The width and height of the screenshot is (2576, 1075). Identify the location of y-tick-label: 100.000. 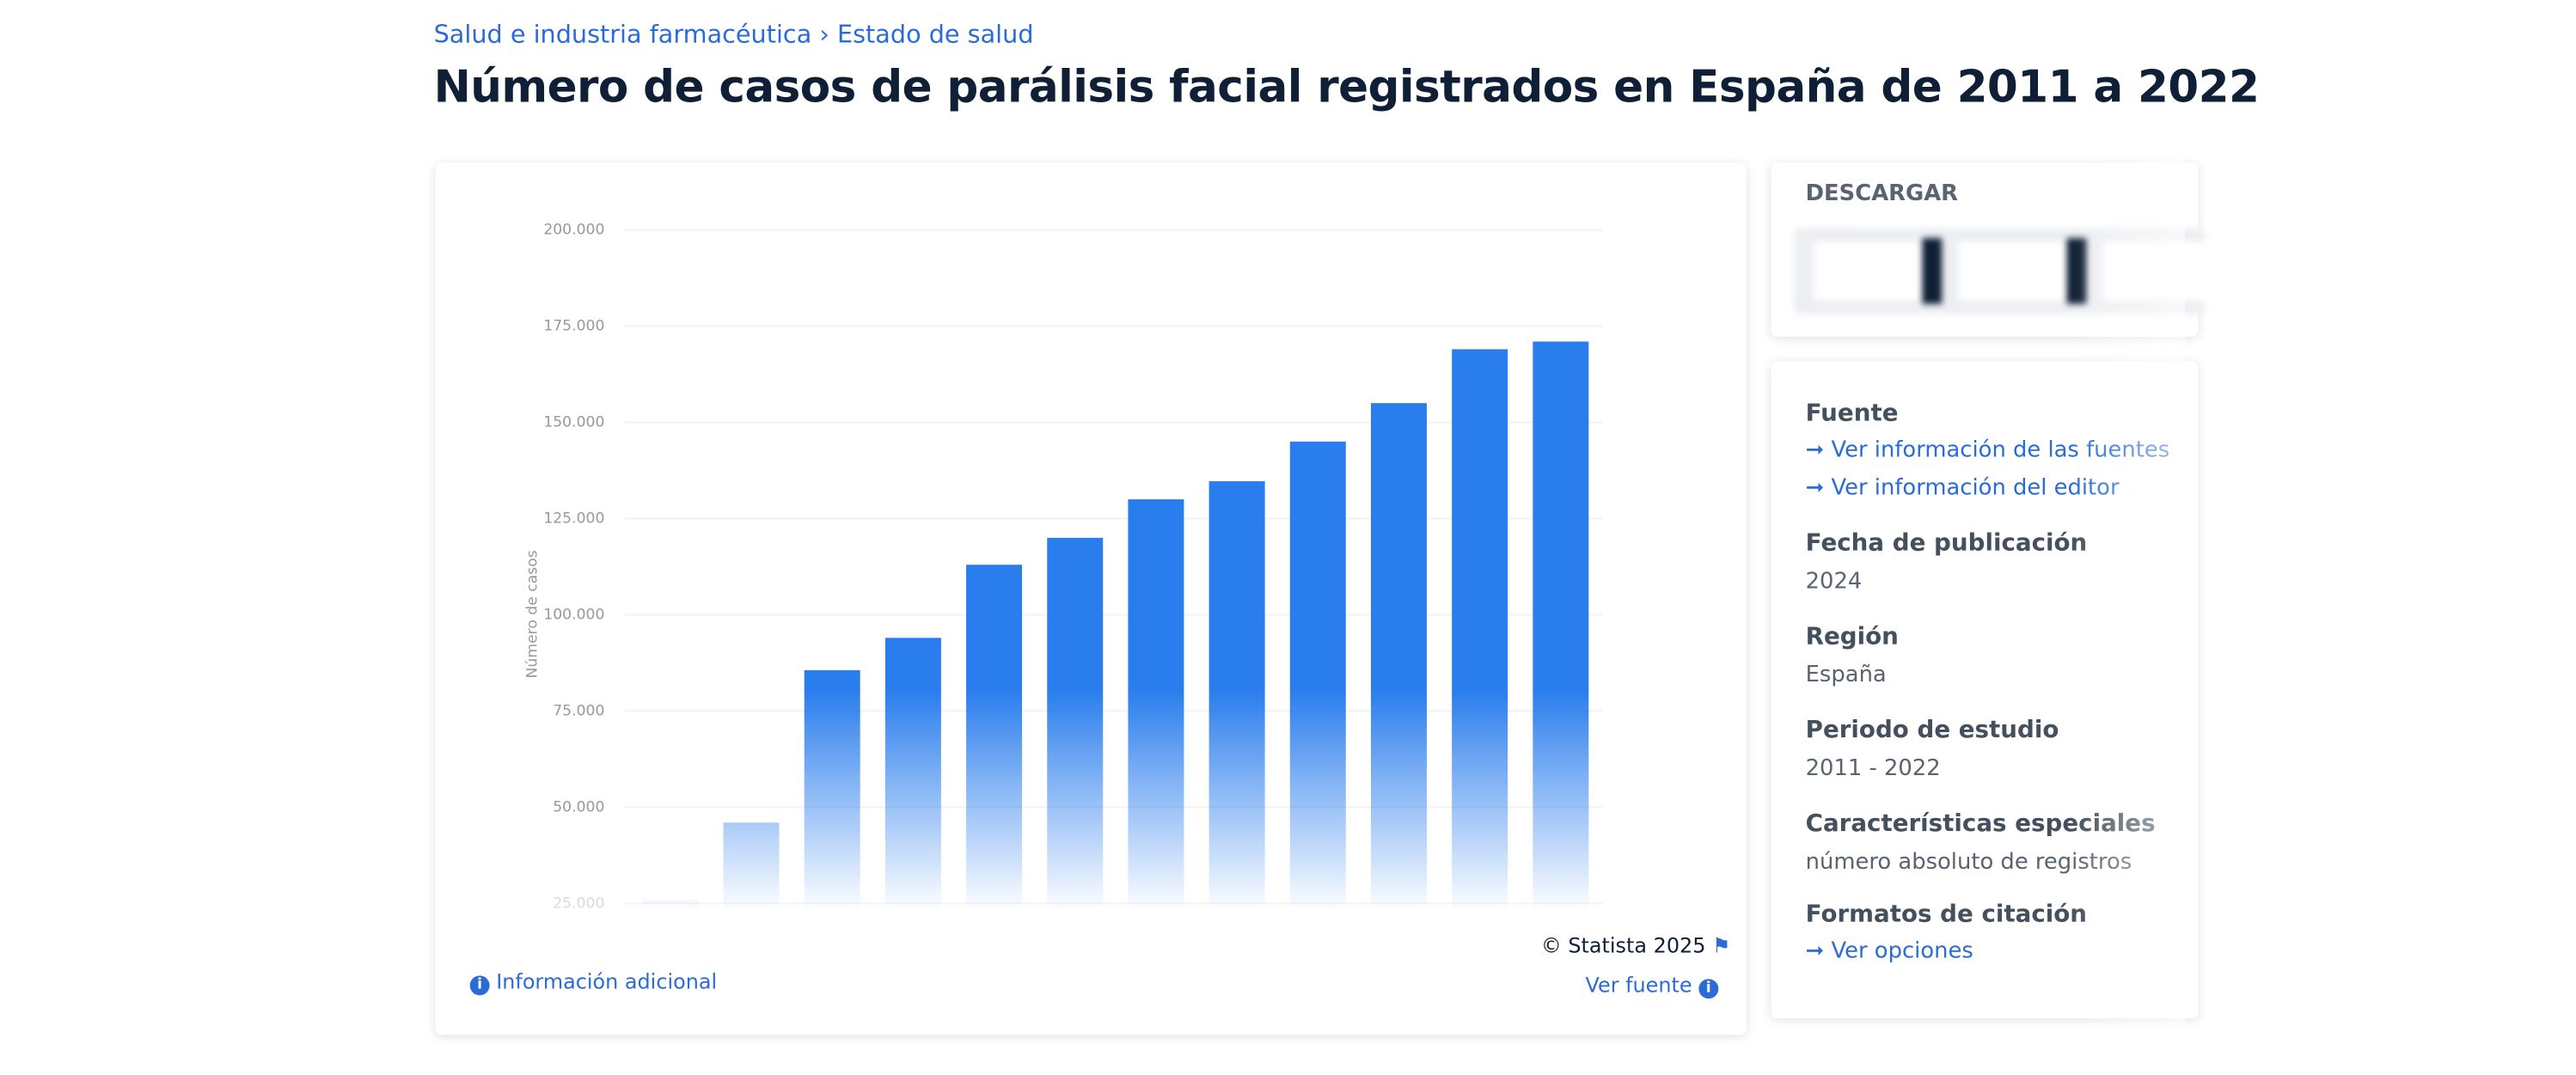
(573, 614).